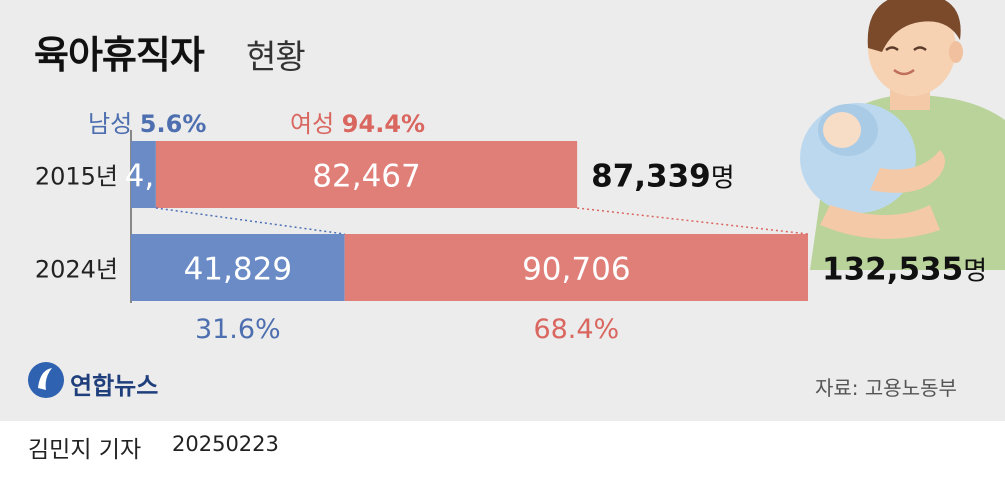 The height and width of the screenshot is (484, 1005). What do you see at coordinates (502, 452) in the screenshot?
I see `credit-footer` at bounding box center [502, 452].